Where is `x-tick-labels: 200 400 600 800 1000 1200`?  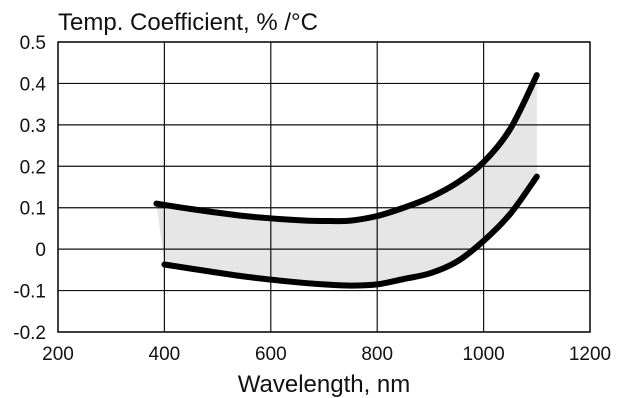
x-tick-labels: 200 400 600 800 1000 1200 is located at coordinates (326, 354).